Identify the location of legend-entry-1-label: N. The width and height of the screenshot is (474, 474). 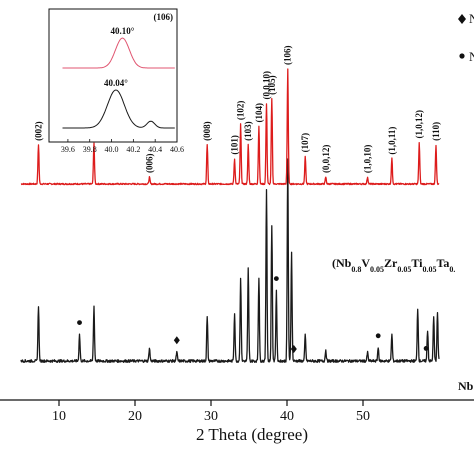
(471, 56).